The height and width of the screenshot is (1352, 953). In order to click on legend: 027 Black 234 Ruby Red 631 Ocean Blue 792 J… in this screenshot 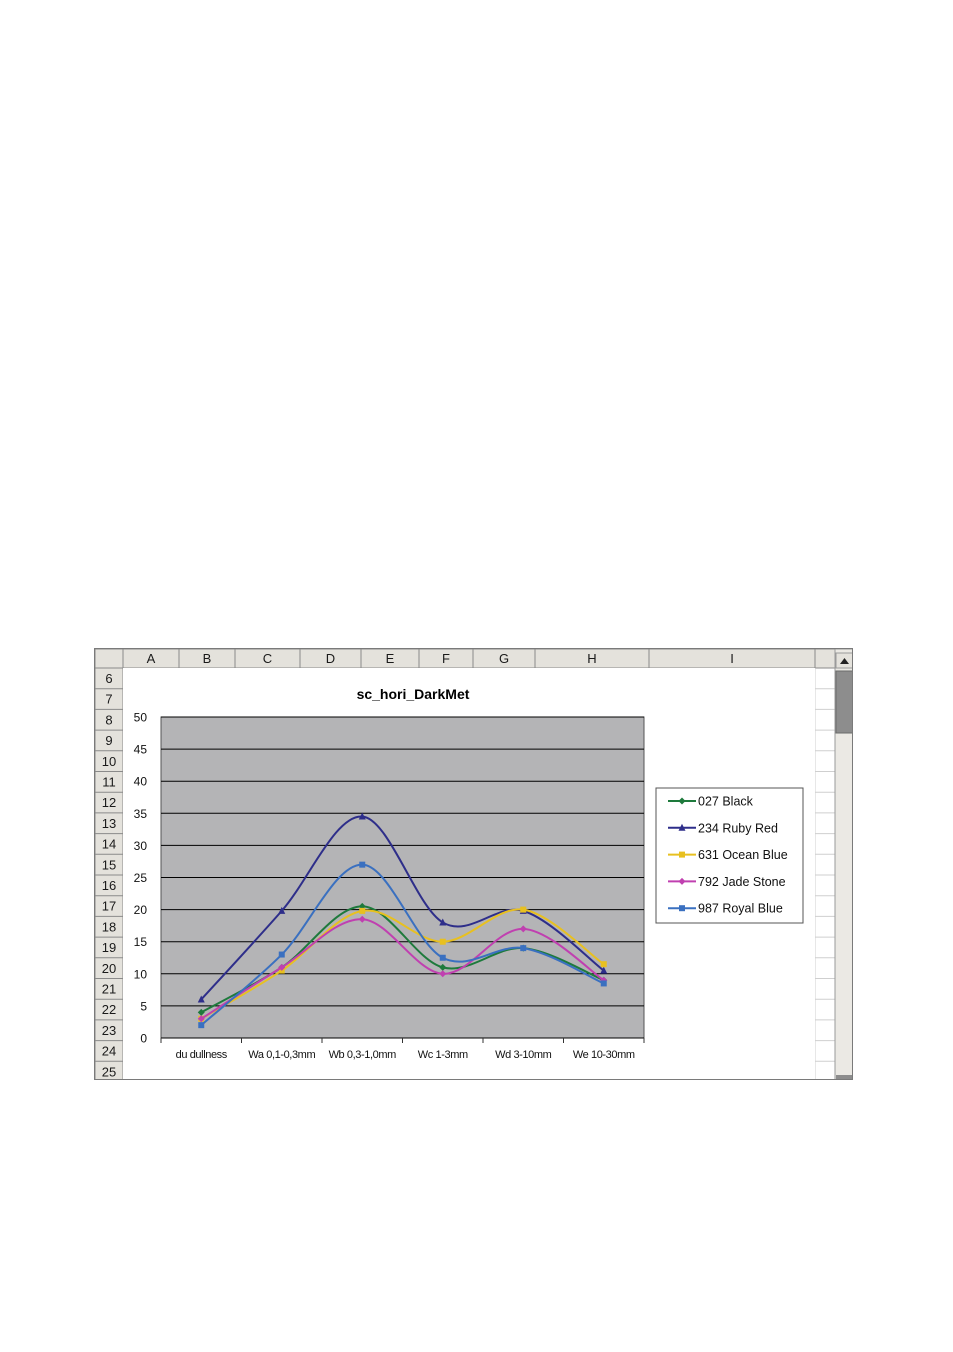, I will do `click(729, 855)`.